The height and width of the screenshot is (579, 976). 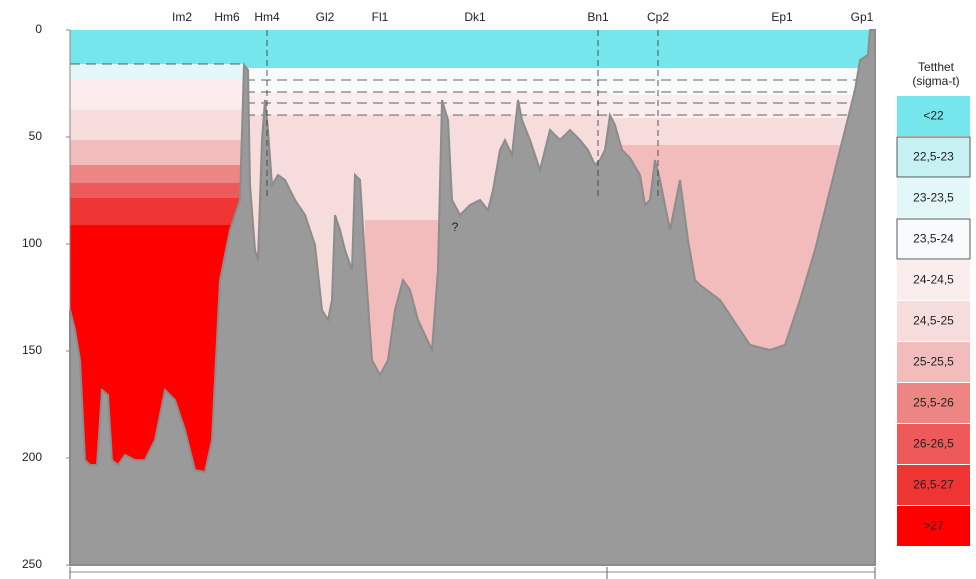 I want to click on legend-label: 26-26,5, so click(x=933, y=444).